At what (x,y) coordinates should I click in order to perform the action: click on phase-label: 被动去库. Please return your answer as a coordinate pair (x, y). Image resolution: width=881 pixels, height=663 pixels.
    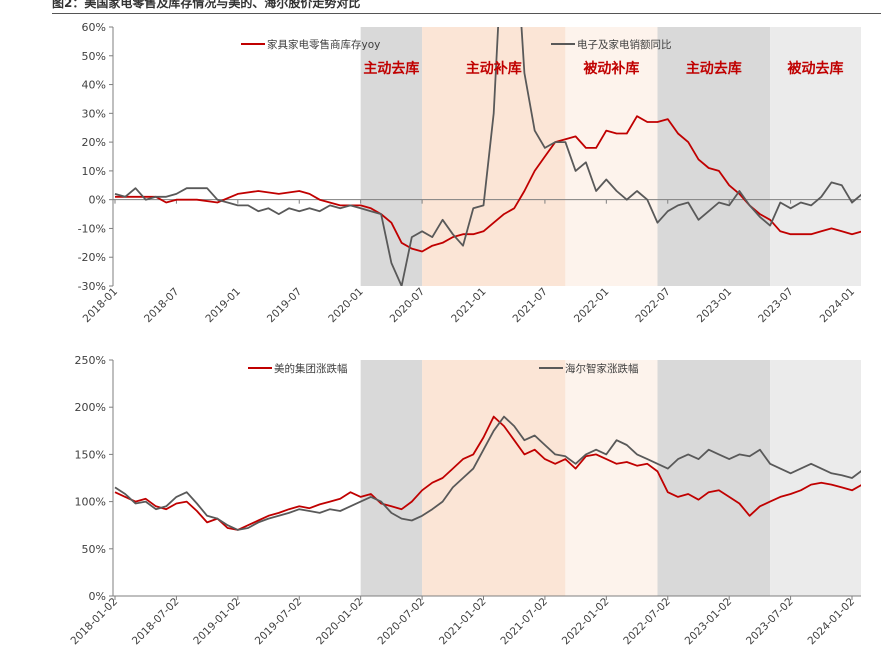
    Looking at the image, I should click on (816, 68).